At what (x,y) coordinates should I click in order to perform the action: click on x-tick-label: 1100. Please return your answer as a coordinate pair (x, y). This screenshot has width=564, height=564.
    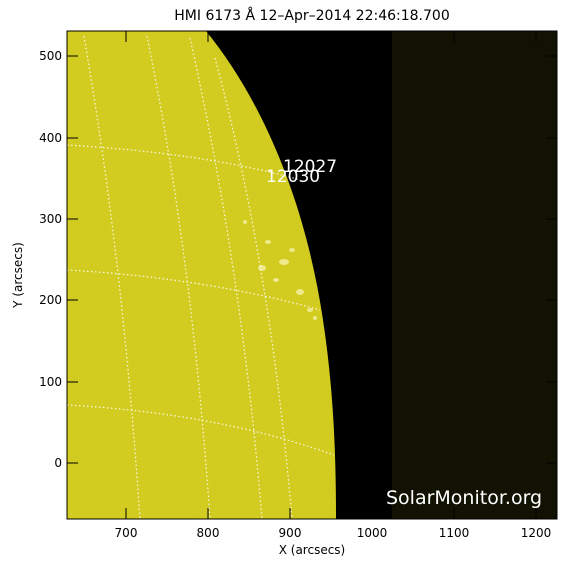
    Looking at the image, I should click on (454, 533).